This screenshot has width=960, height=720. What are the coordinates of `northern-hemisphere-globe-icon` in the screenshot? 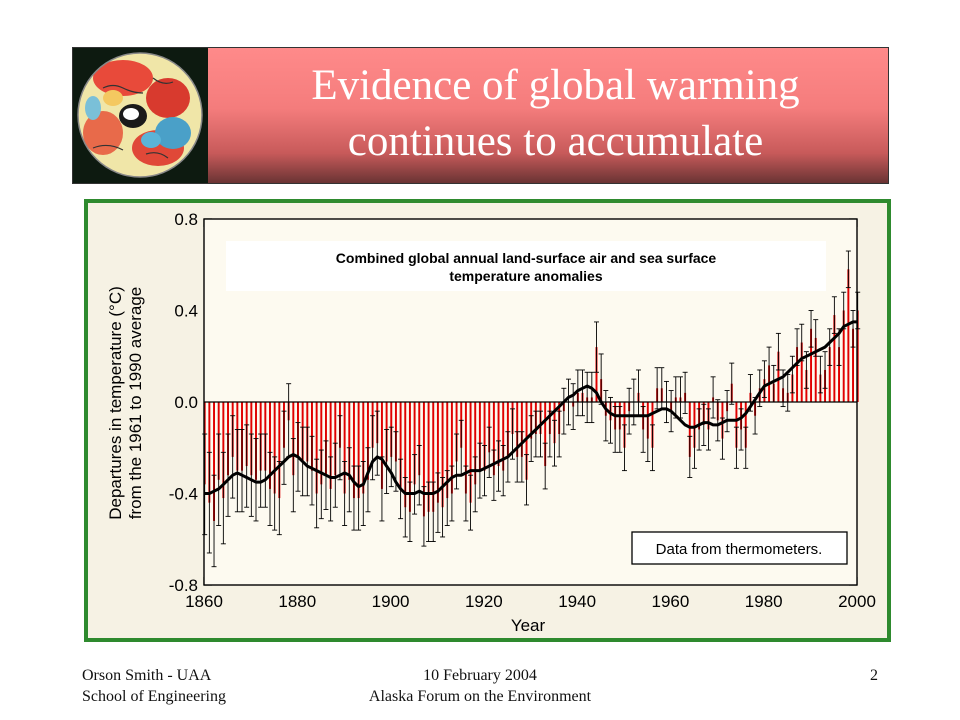 It's located at (140, 115).